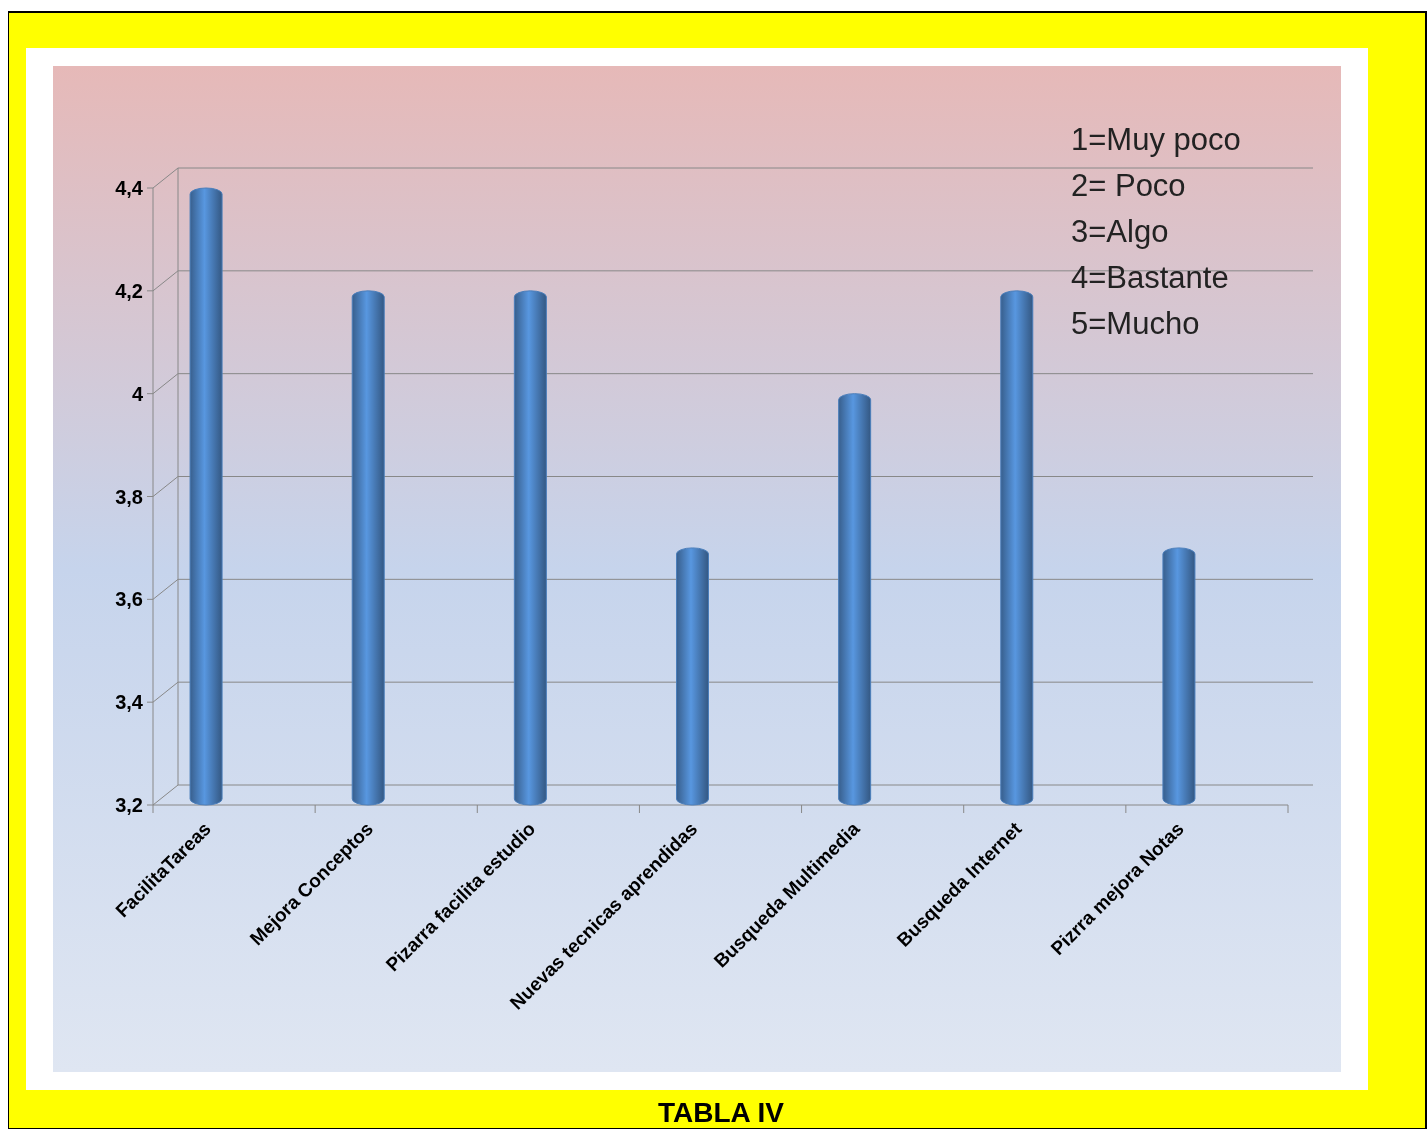 This screenshot has width=1427, height=1129. I want to click on text: TABLA IV, so click(721, 1112).